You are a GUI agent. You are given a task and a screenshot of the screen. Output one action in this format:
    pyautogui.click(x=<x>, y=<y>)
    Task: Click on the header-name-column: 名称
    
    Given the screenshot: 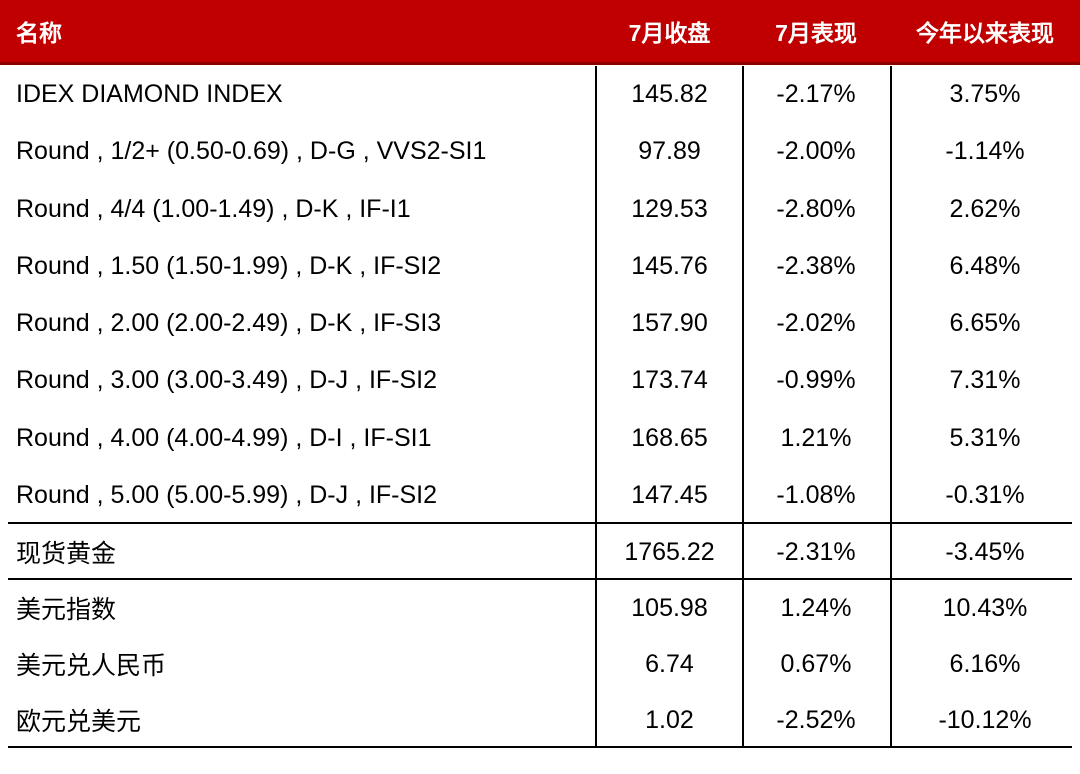 What is the action you would take?
    pyautogui.click(x=39, y=33)
    